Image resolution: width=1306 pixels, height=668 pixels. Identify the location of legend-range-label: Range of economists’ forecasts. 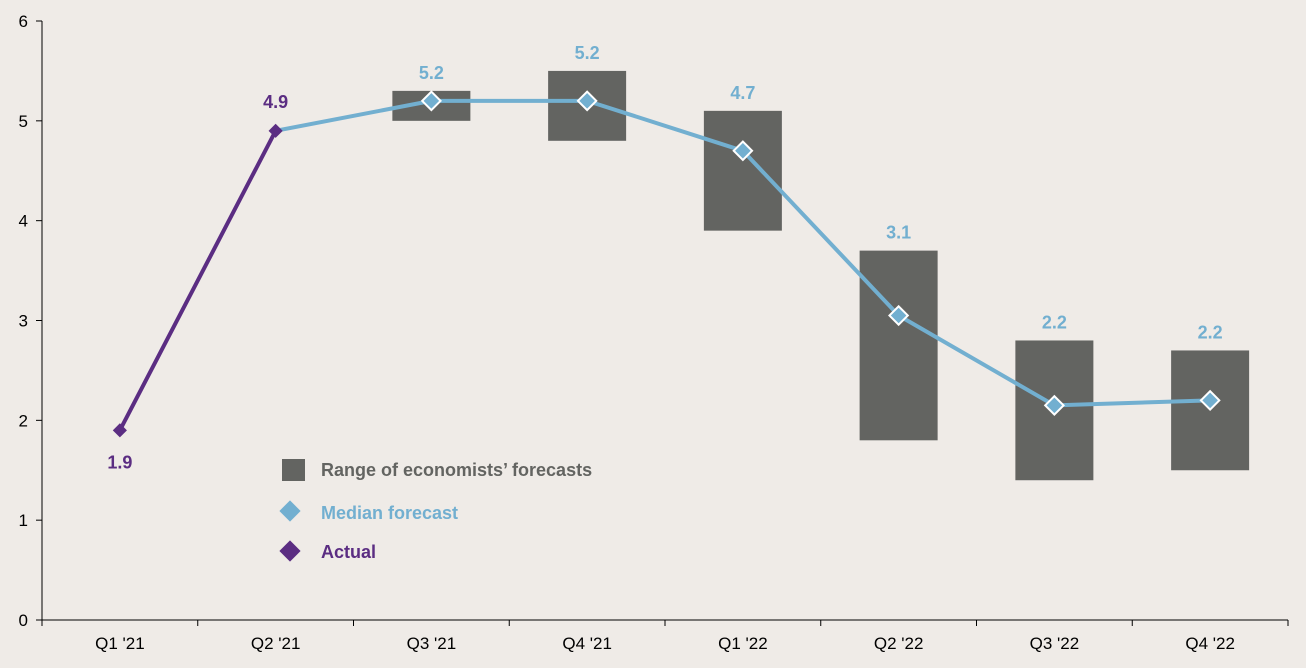
(456, 470).